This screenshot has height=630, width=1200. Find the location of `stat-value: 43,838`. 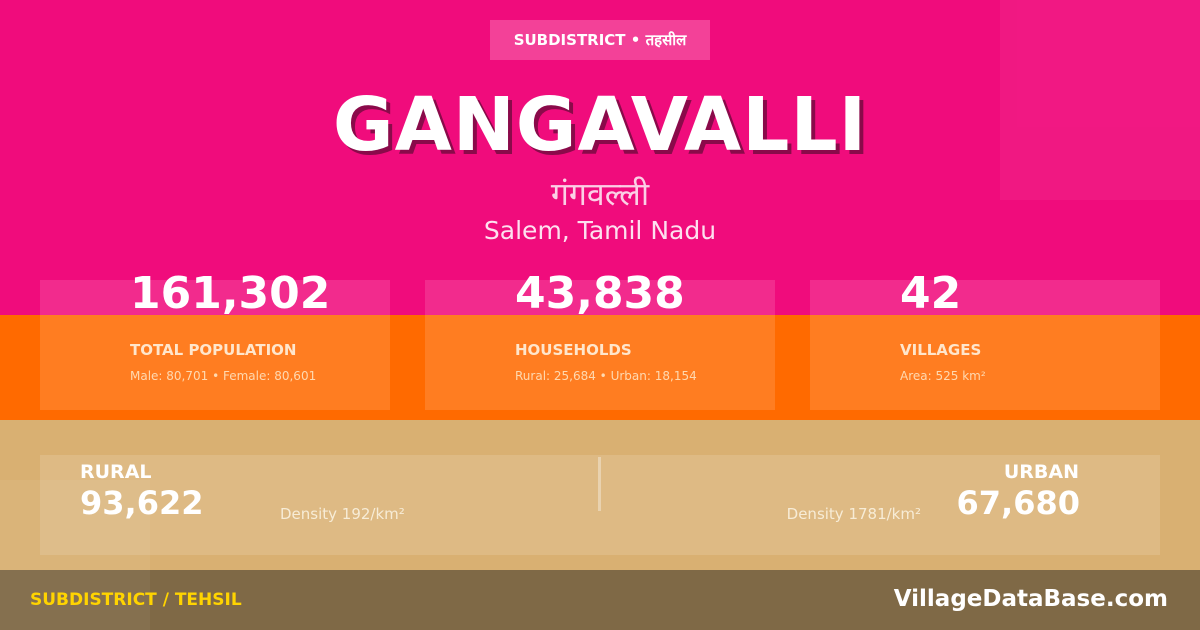

stat-value: 43,838 is located at coordinates (600, 293).